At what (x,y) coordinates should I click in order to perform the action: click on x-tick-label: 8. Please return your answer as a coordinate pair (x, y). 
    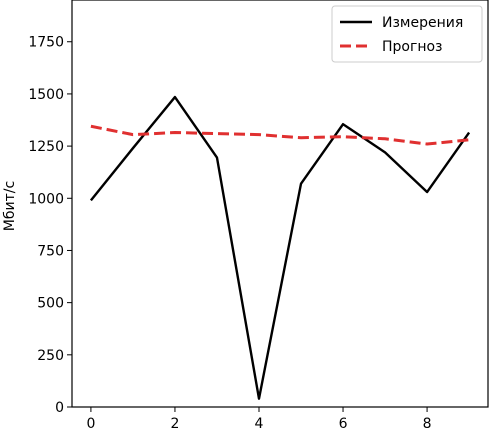
    Looking at the image, I should click on (427, 423).